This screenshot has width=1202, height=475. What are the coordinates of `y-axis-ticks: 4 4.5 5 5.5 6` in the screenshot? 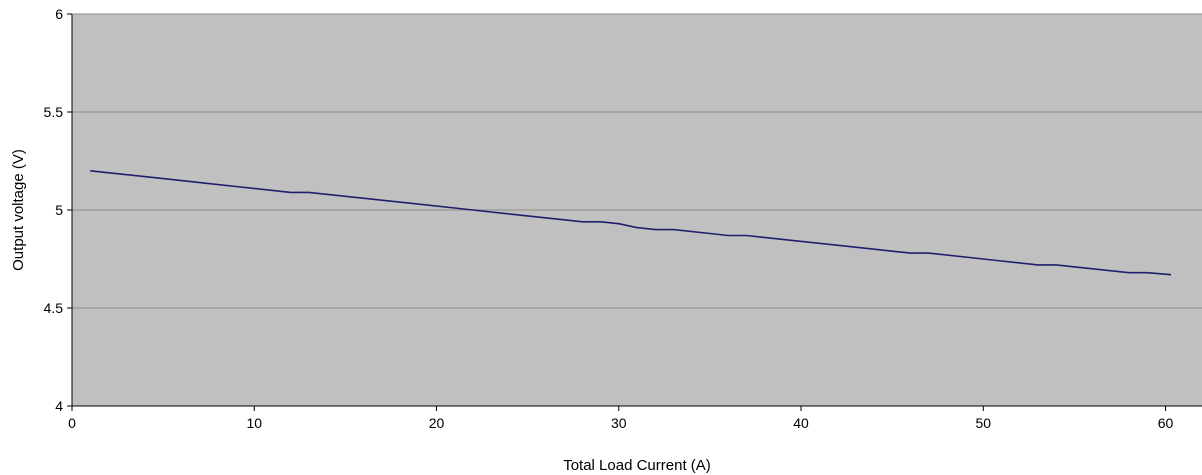 It's located at (58, 210).